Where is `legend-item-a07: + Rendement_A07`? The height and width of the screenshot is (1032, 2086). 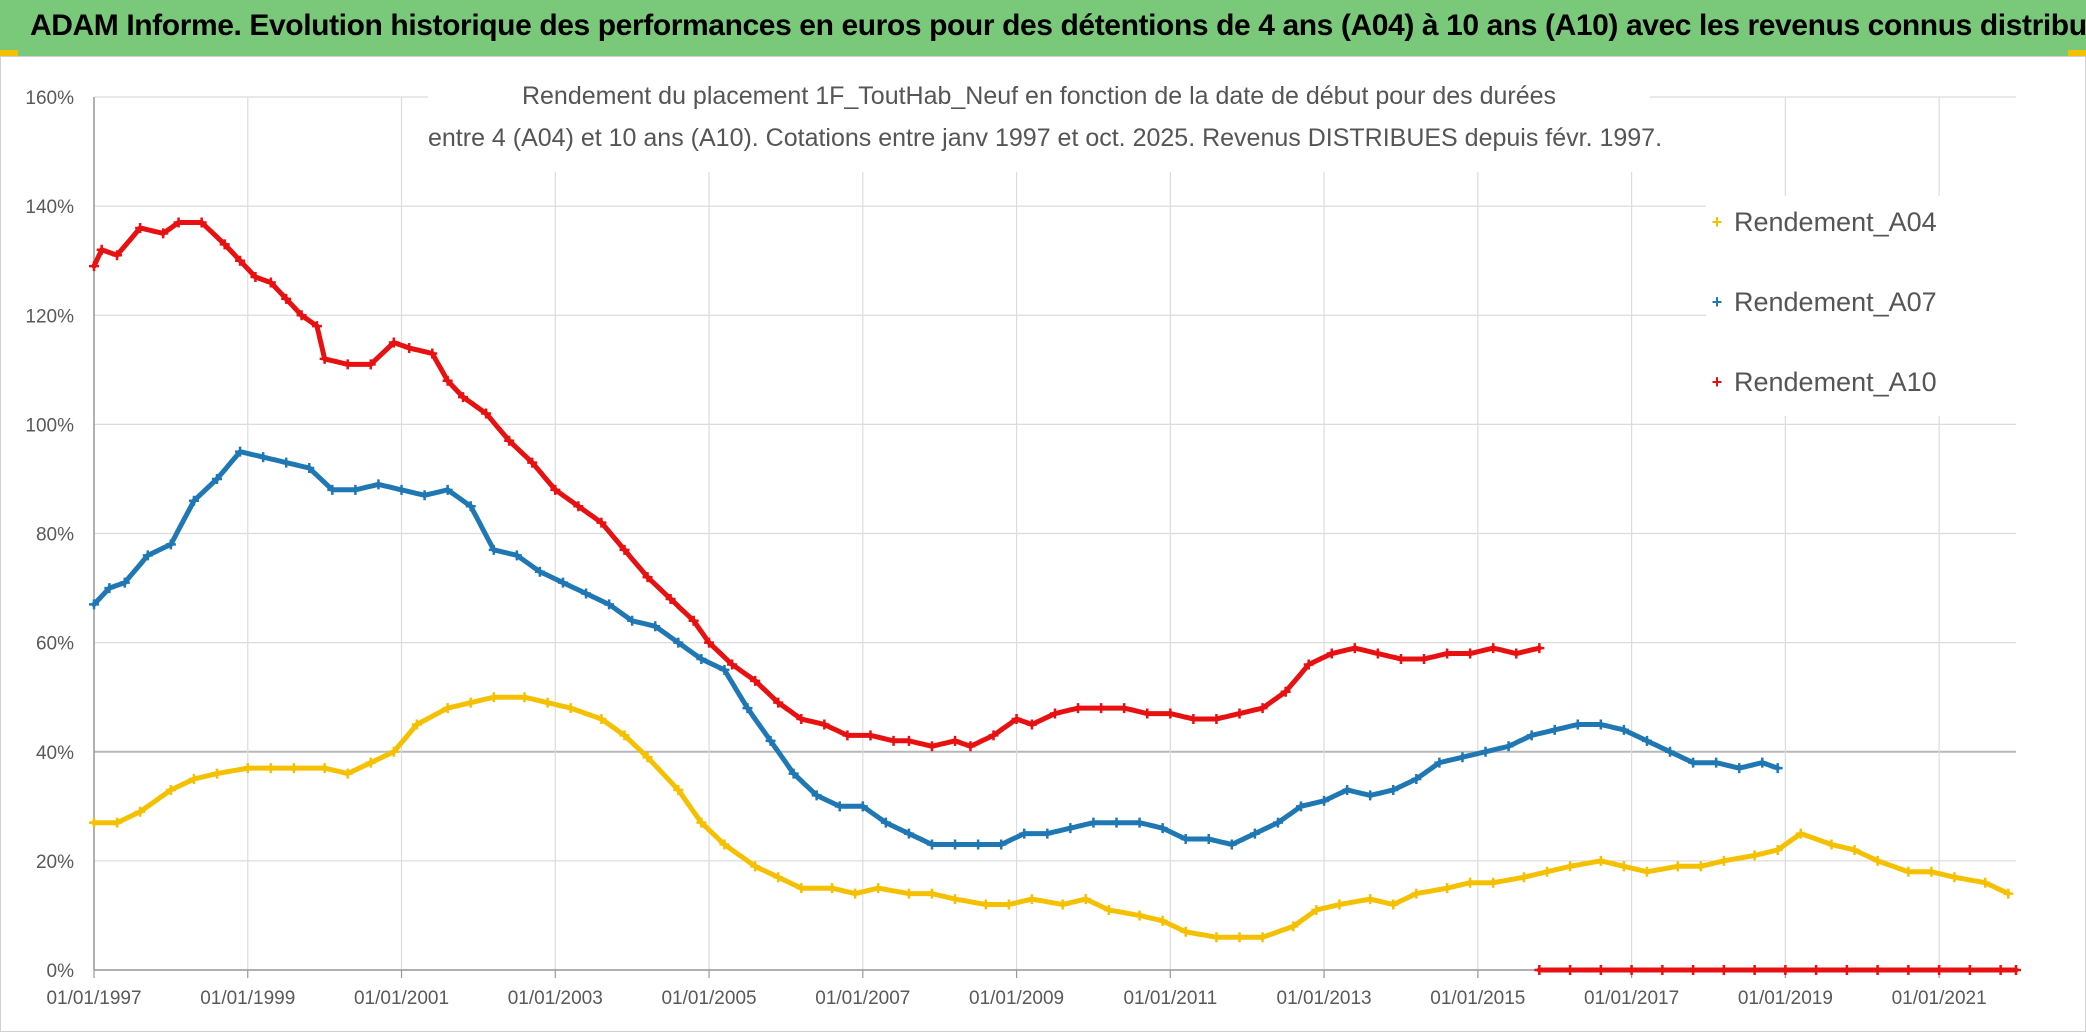 legend-item-a07: + Rendement_A07 is located at coordinates (1821, 302).